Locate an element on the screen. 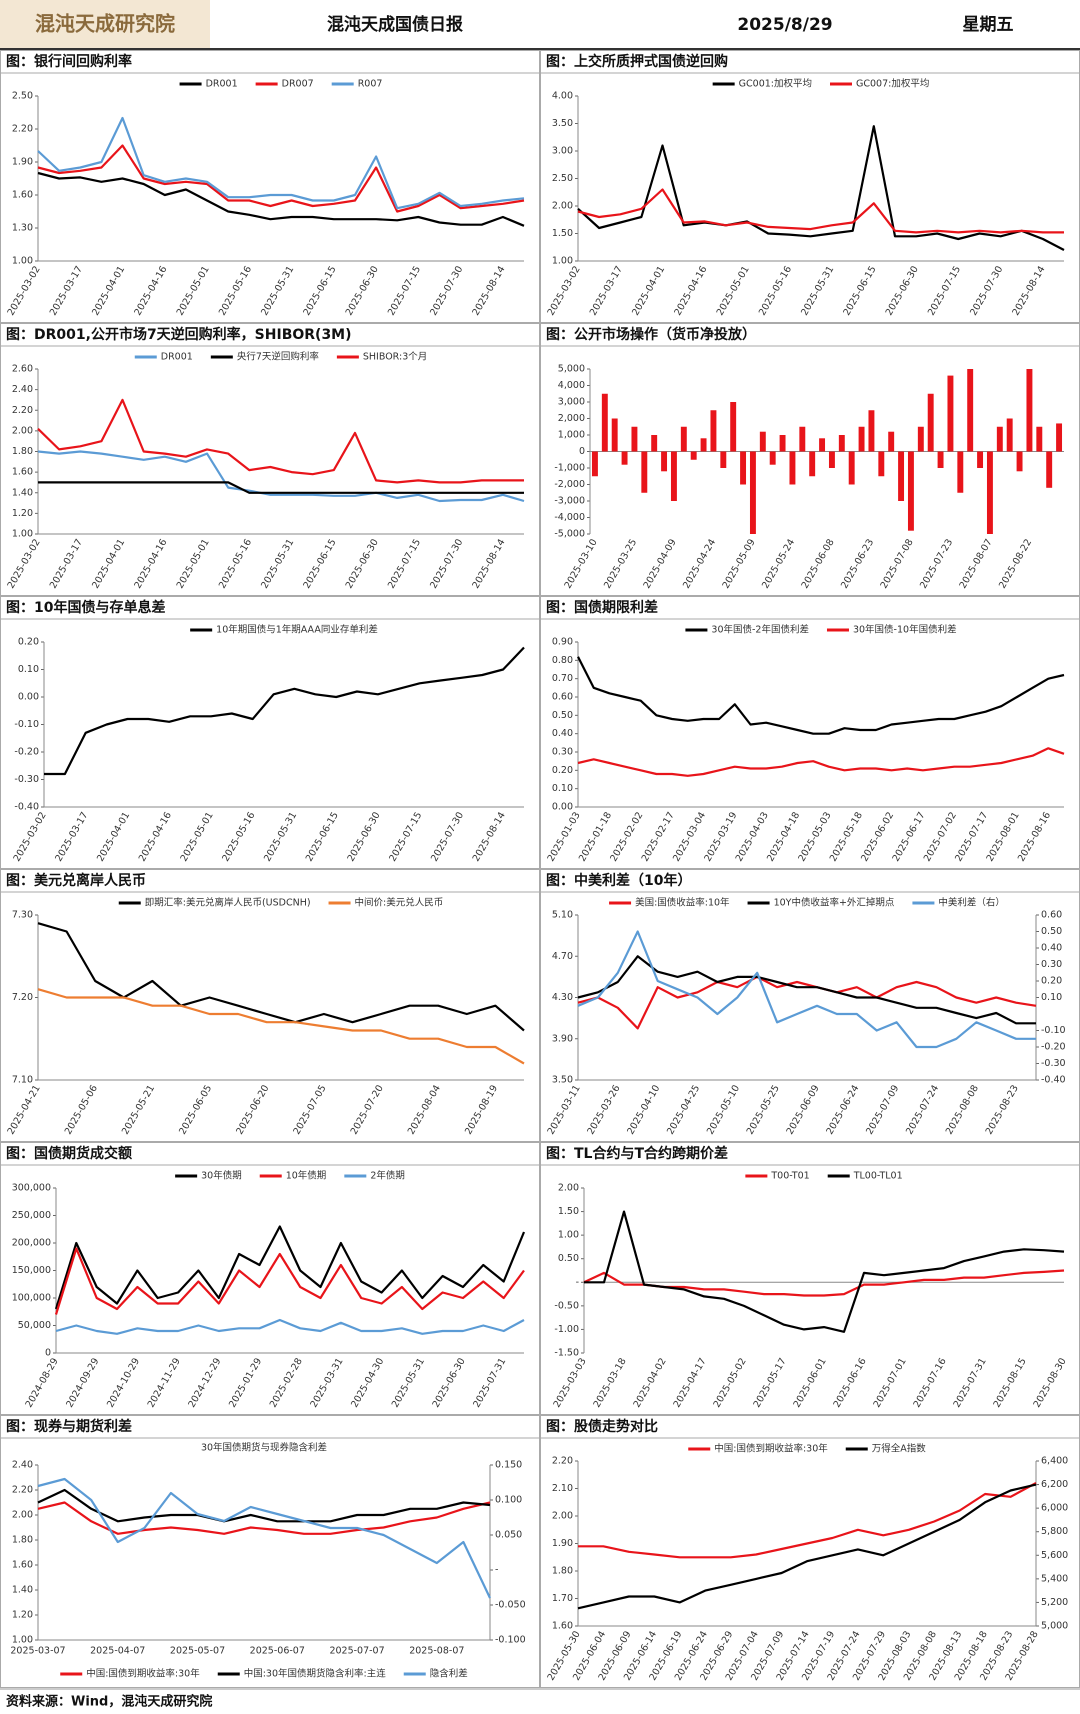  y-tick-label: - is located at coordinates (577, 1282).